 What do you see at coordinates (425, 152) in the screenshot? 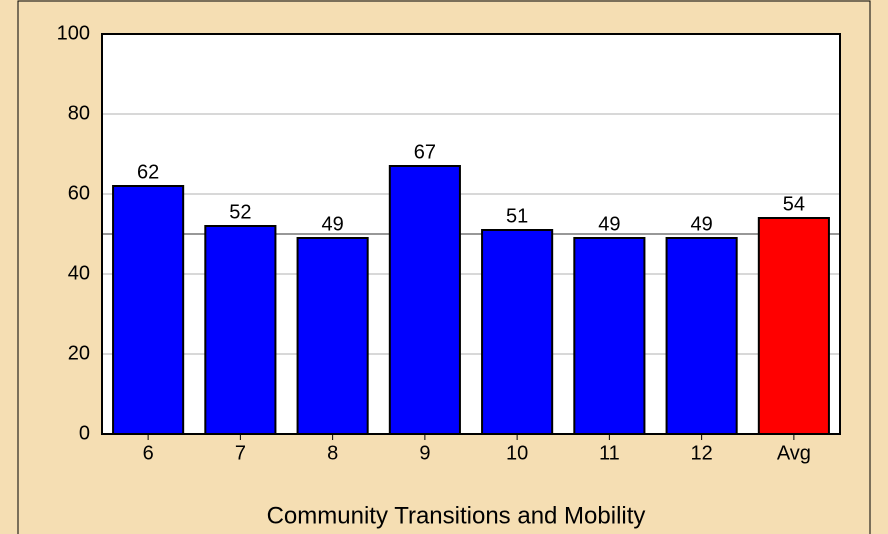
I see `value-label: 67` at bounding box center [425, 152].